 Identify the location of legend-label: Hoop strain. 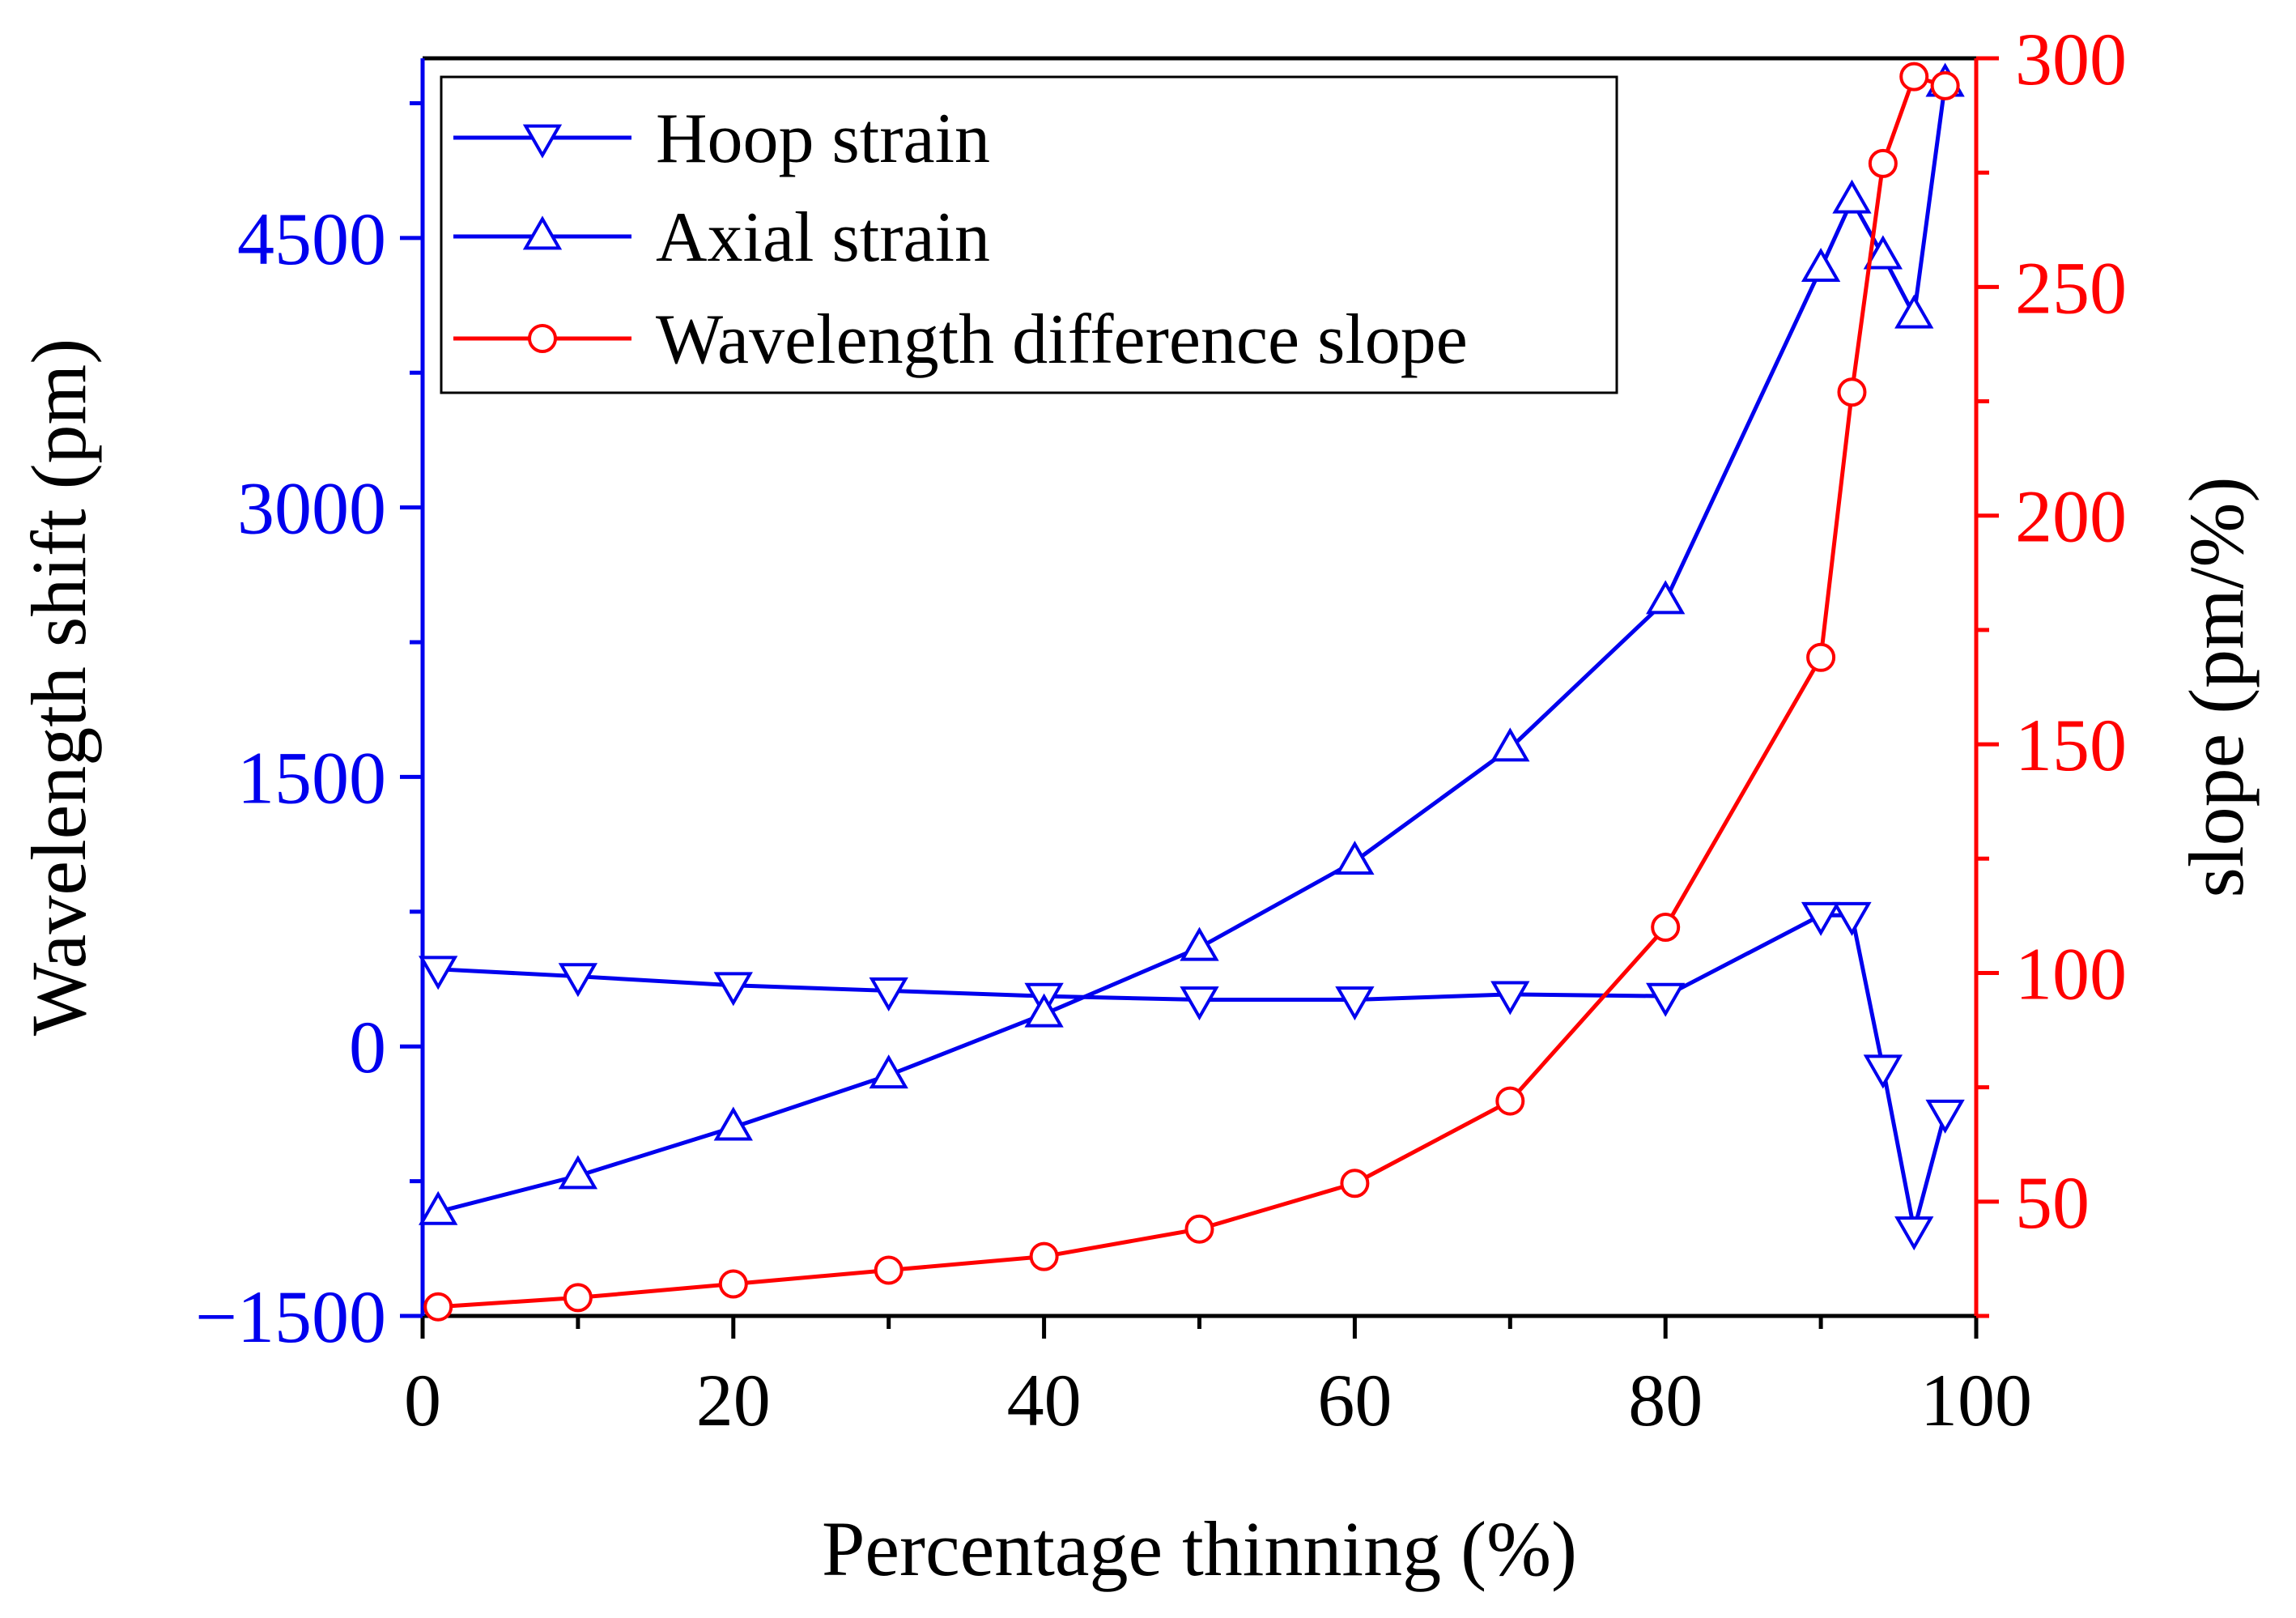
(823, 139).